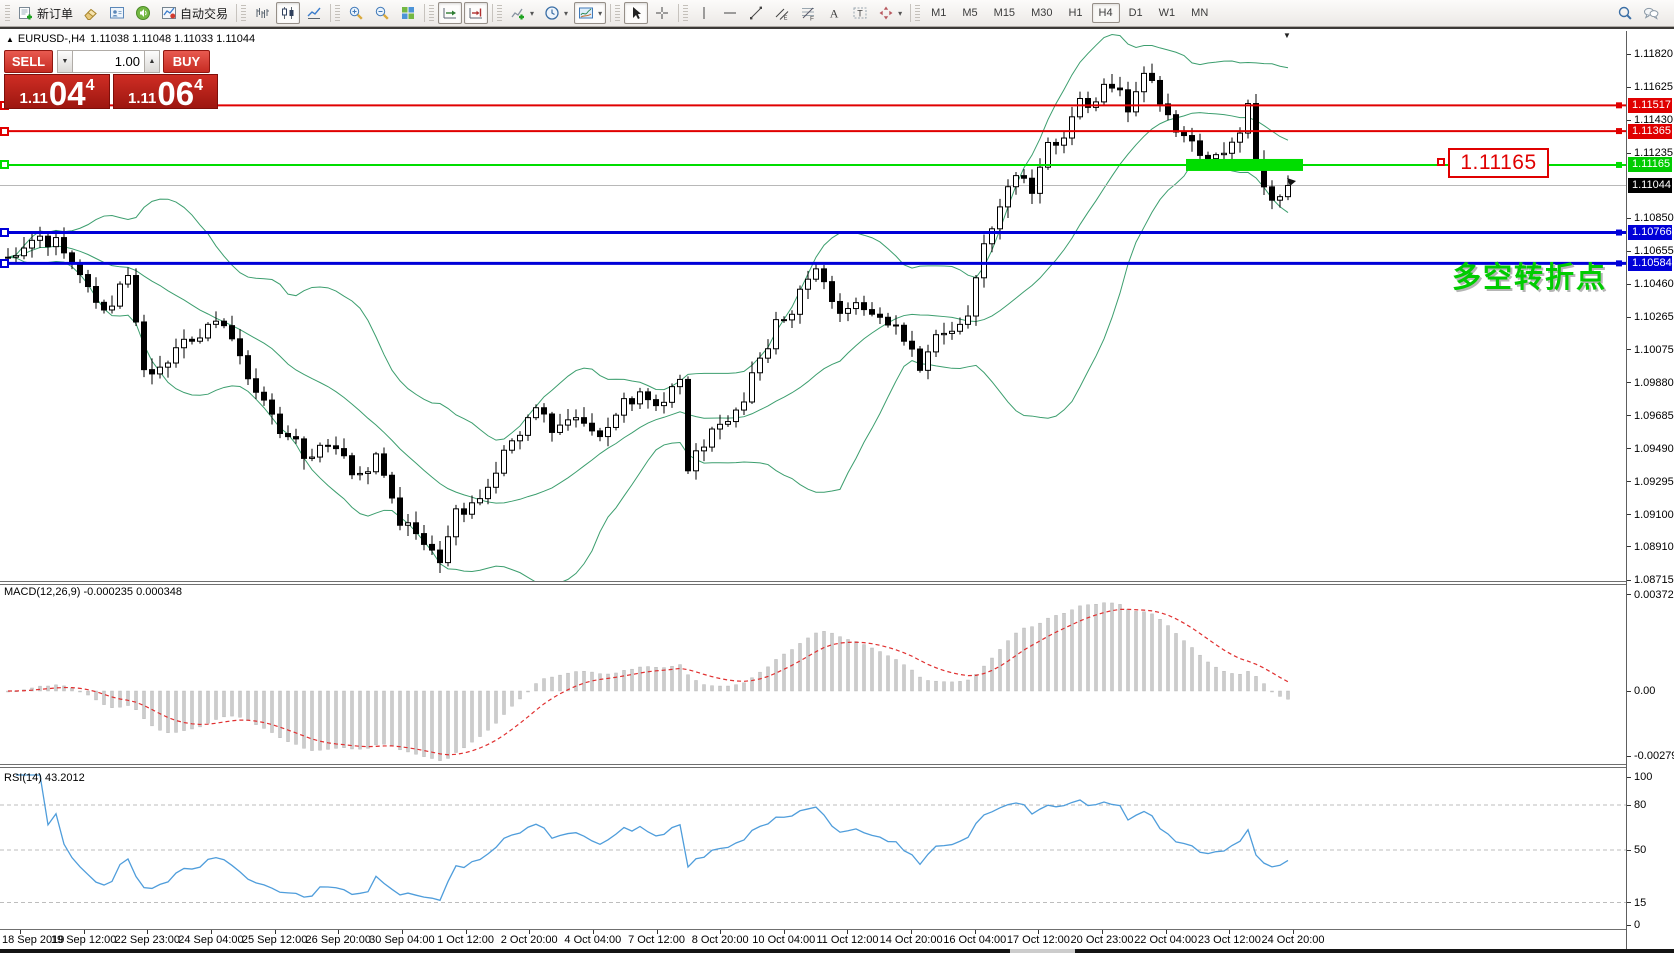 Image resolution: width=1674 pixels, height=953 pixels. I want to click on tile-windows-button, so click(408, 13).